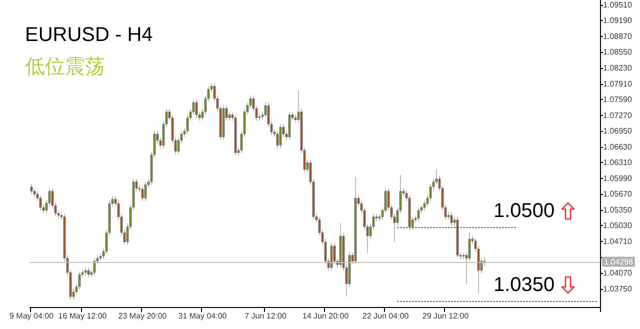 The width and height of the screenshot is (640, 329). I want to click on x-tick-label: 22 Jun 04:00, so click(386, 316).